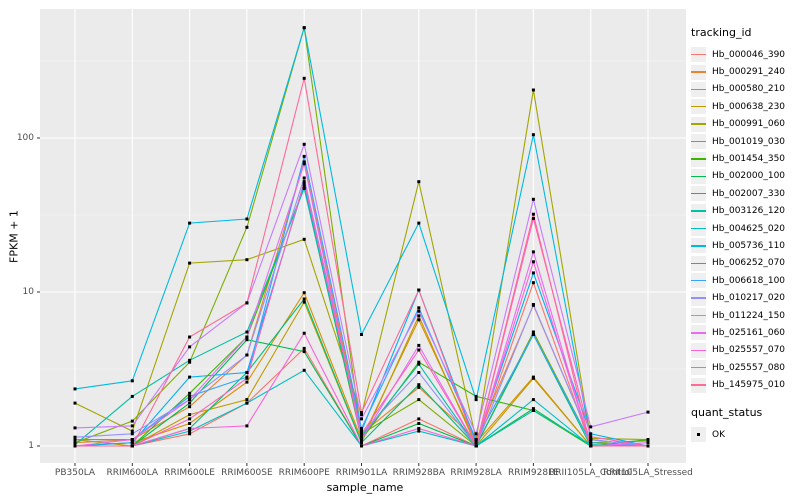 This screenshot has width=800, height=500. Describe the element at coordinates (419, 473) in the screenshot. I see `x-tick-label: RRIM928BA` at that location.